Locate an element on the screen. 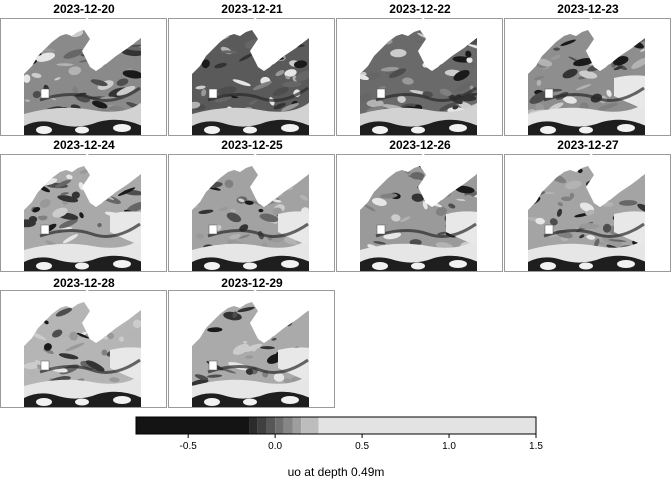 This screenshot has width=672, height=480. panel-title: 2023-12-29 is located at coordinates (252, 283).